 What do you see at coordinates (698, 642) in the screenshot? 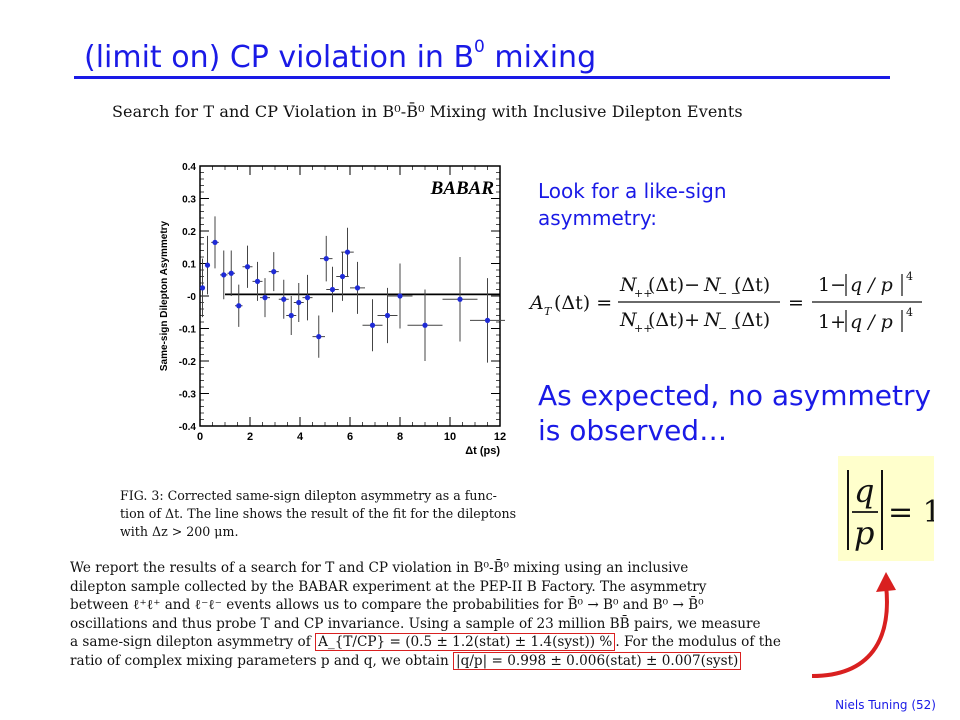
I see `abstract-text: . For the modulus of the` at bounding box center [698, 642].